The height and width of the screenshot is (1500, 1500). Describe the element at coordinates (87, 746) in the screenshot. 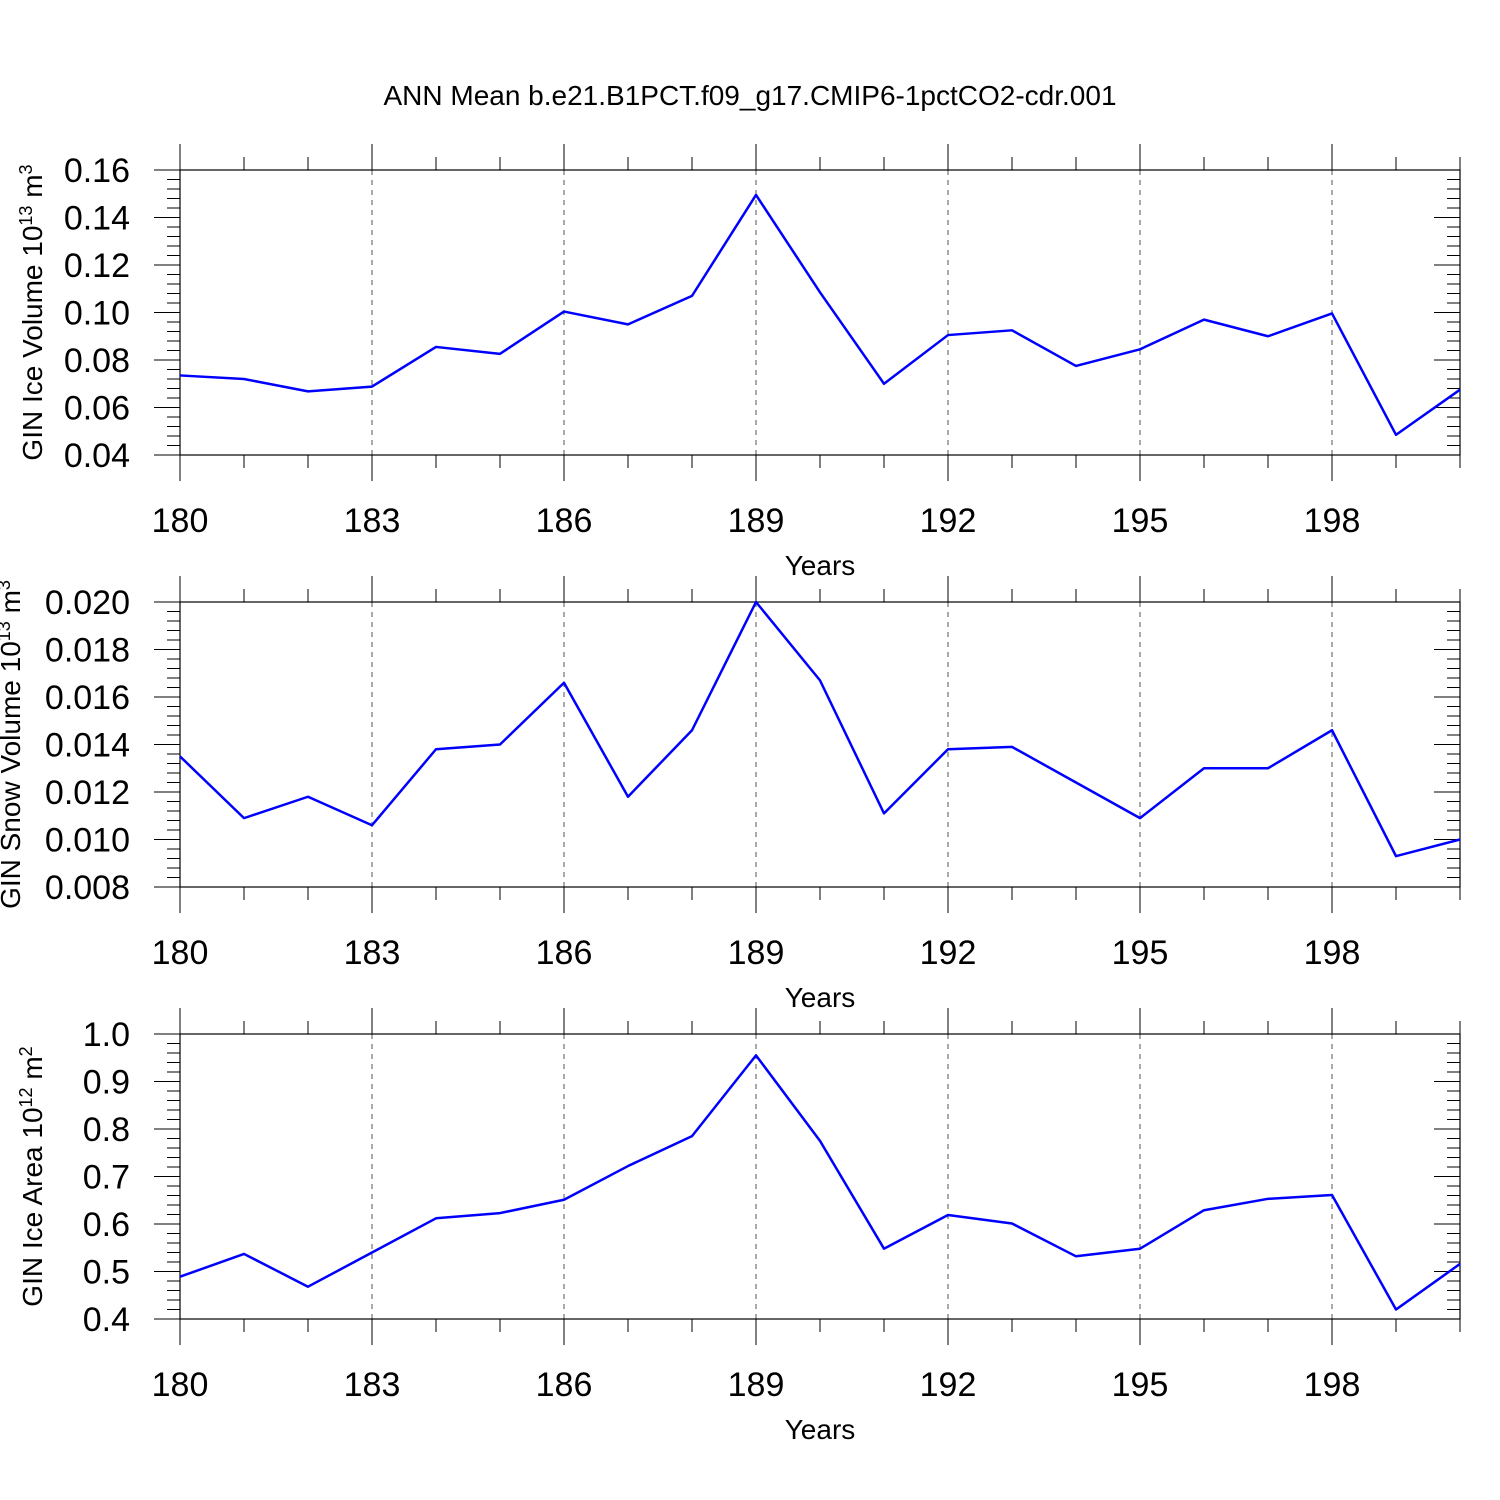

I see `y-tick-label: 0.014` at that location.